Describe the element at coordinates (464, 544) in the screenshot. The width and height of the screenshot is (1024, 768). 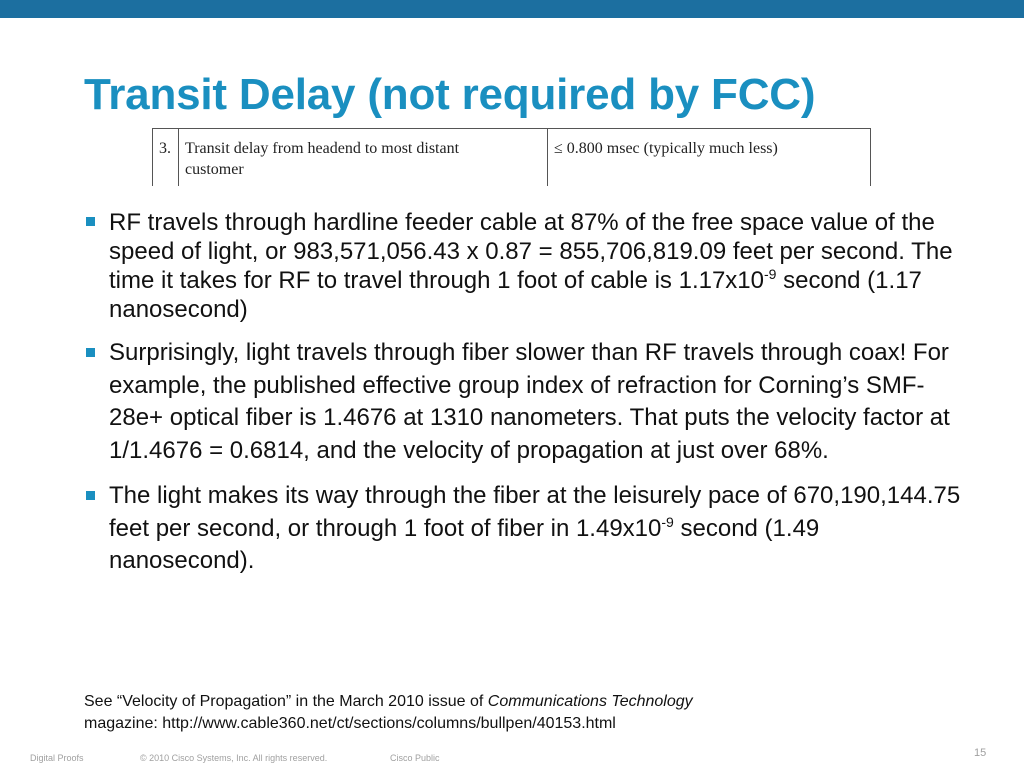
I see `bullet-text-end: second (1.49 nanosecond).` at that location.